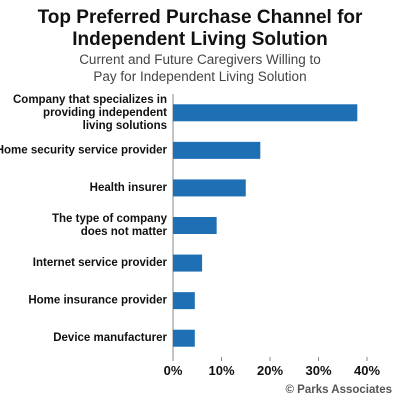  What do you see at coordinates (110, 338) in the screenshot?
I see `y-tick-label: Device manufacturer` at bounding box center [110, 338].